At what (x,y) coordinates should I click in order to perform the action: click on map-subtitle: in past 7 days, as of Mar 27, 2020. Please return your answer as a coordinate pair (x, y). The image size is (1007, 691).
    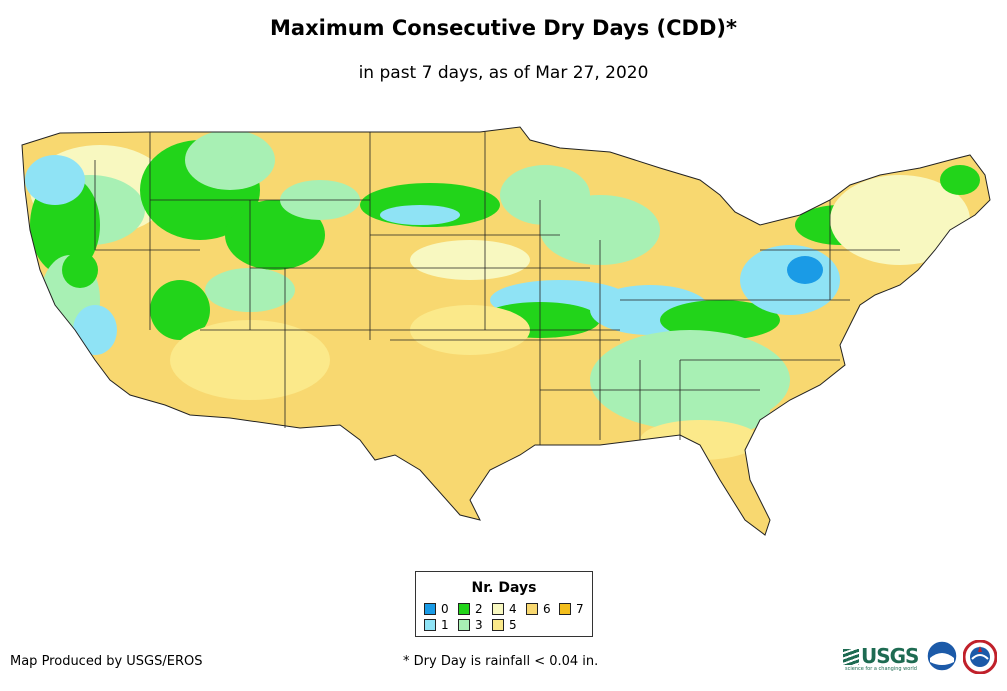
    Looking at the image, I should click on (503, 73).